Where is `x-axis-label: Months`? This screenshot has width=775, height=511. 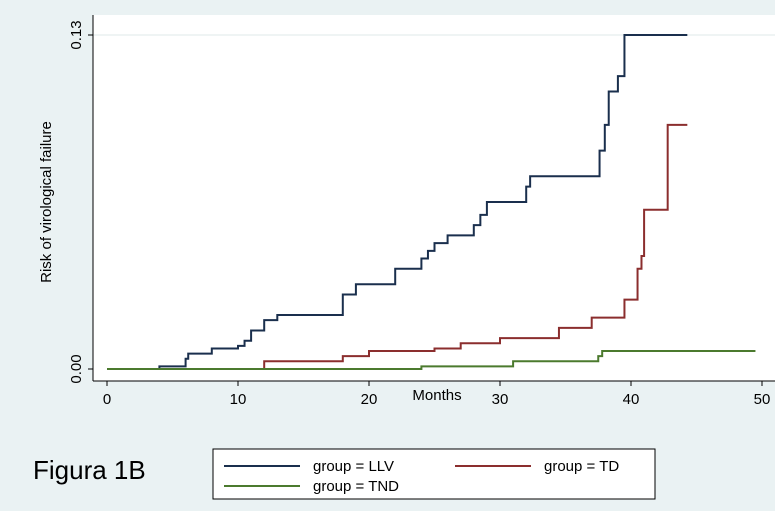
x-axis-label: Months is located at coordinates (436, 395).